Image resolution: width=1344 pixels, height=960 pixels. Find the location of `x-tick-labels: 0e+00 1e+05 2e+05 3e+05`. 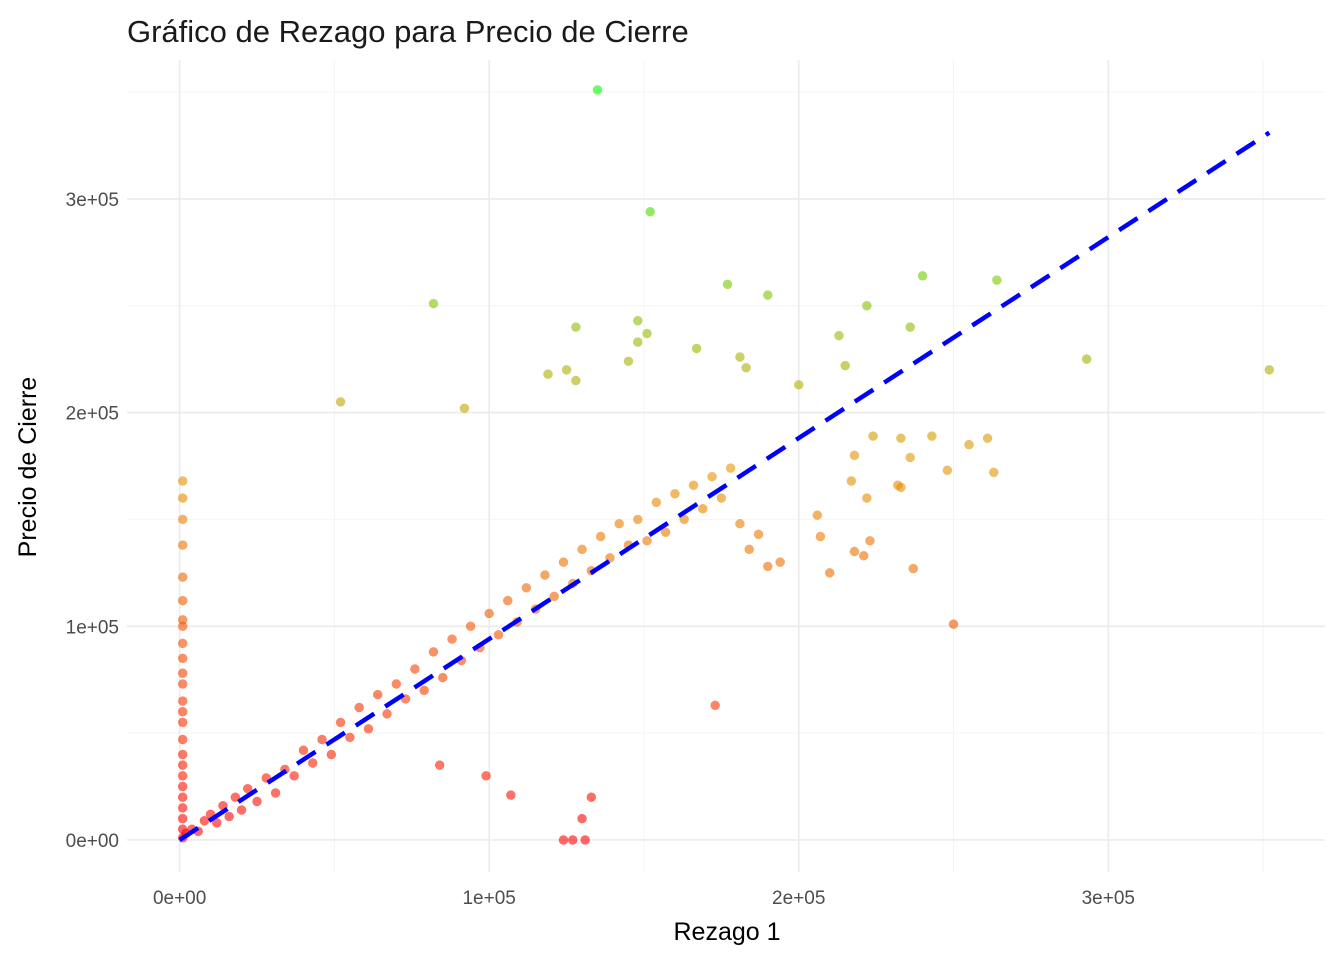

x-tick-labels: 0e+00 1e+05 2e+05 3e+05 is located at coordinates (644, 898).